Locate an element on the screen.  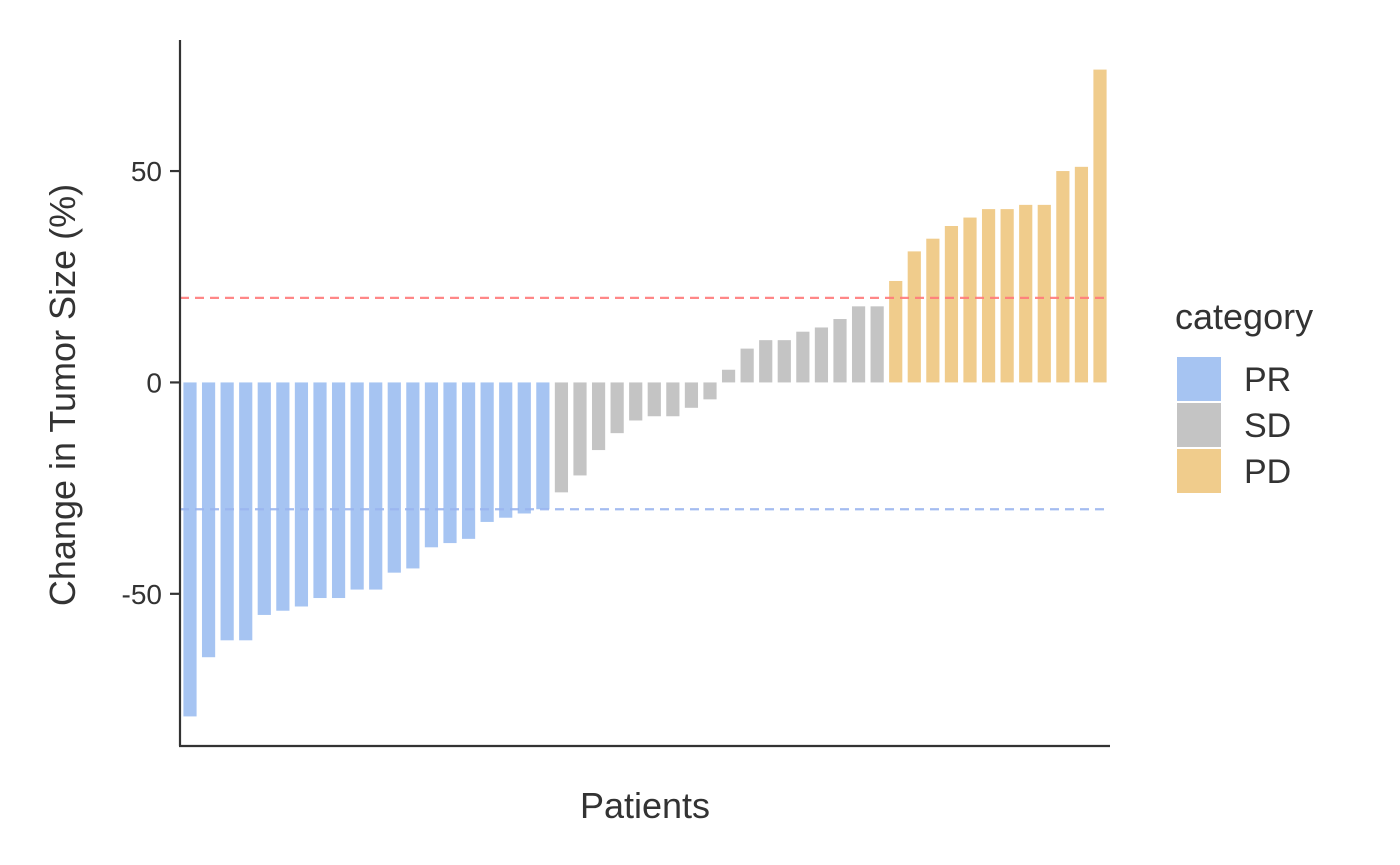
y-tick-label: 50 is located at coordinates (146, 171).